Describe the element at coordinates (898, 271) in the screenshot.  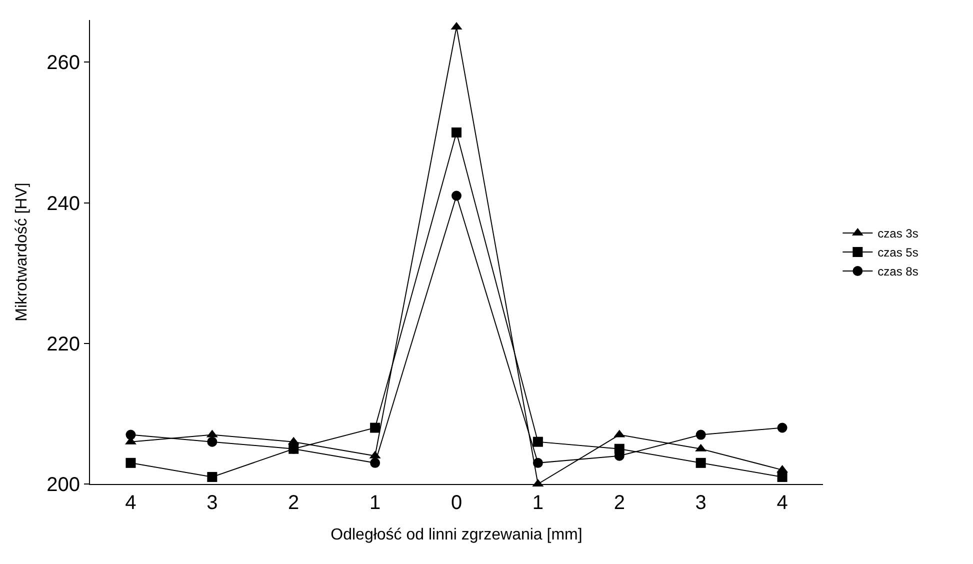
I see `legend-label: czas 8s` at that location.